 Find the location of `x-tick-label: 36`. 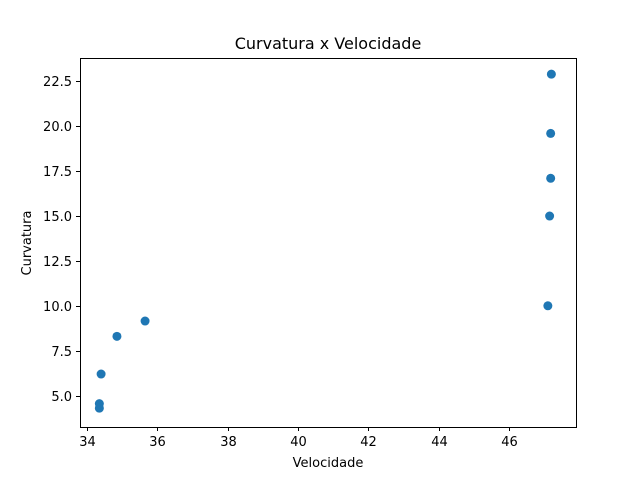

x-tick-label: 36 is located at coordinates (157, 442).